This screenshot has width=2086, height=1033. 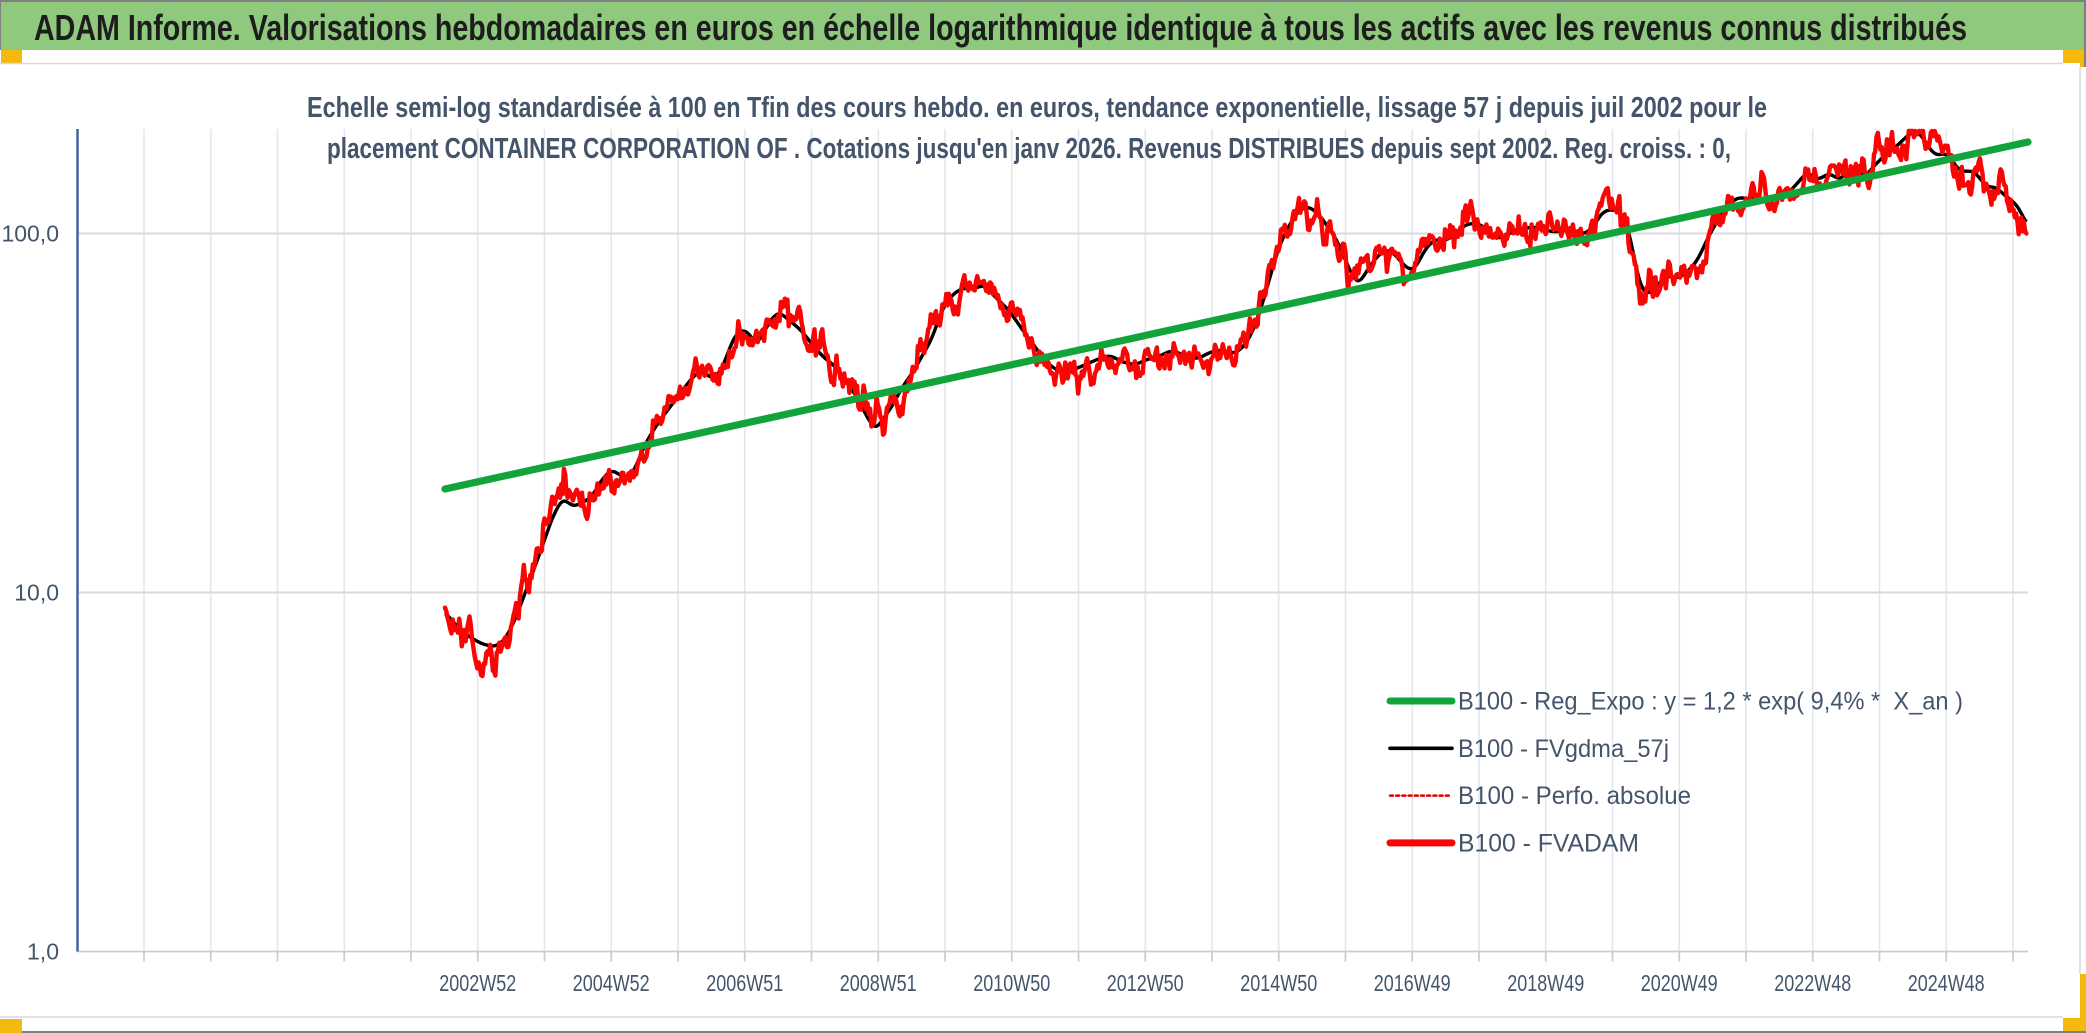 I want to click on svg-text: 2018W49, so click(x=1545, y=983).